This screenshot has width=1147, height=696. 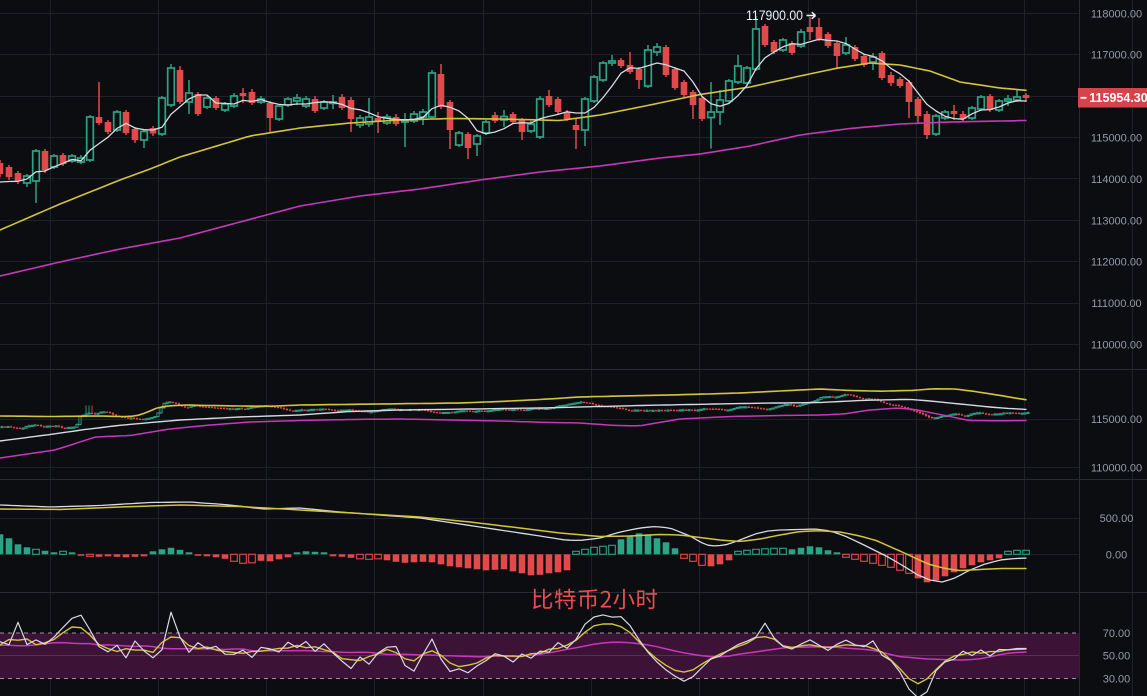 What do you see at coordinates (1117, 634) in the screenshot?
I see `svg-text: 70.00` at bounding box center [1117, 634].